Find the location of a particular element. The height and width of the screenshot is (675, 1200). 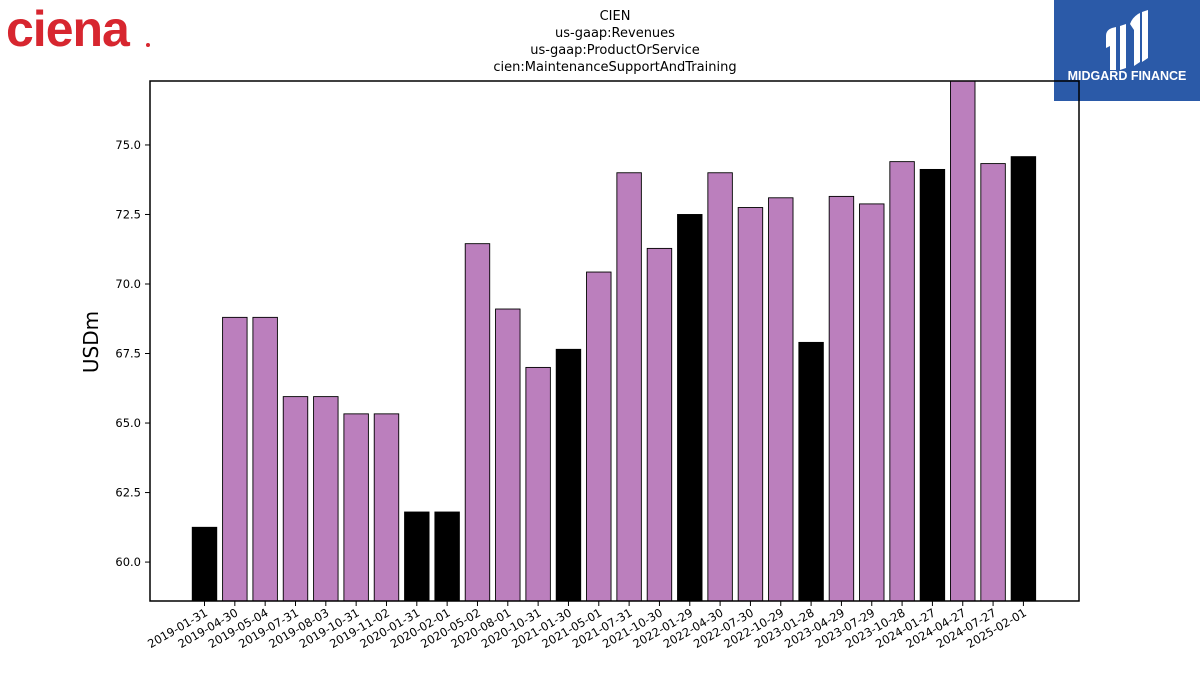

chart-title-line: cien:MaintenanceSupportAndTraining is located at coordinates (614, 67).